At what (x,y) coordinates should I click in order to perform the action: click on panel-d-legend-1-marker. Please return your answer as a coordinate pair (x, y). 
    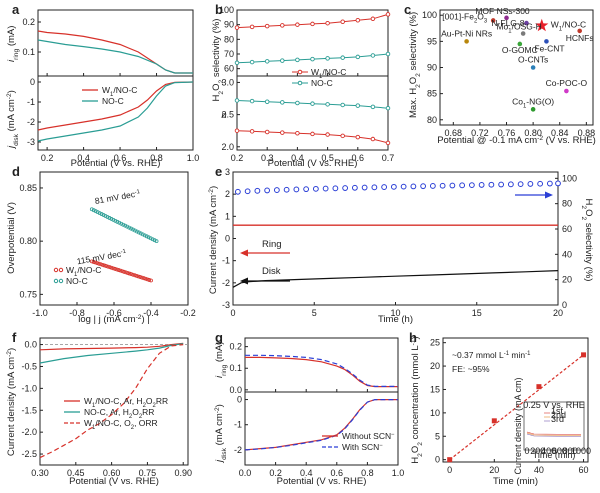
    Looking at the image, I should click on (61, 281).